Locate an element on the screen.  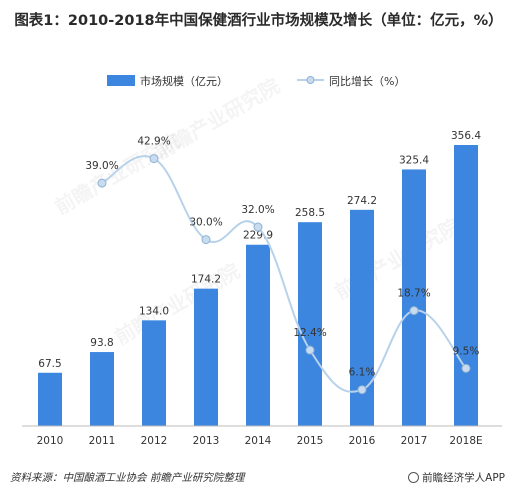
bar-2018E is located at coordinates (466, 285).